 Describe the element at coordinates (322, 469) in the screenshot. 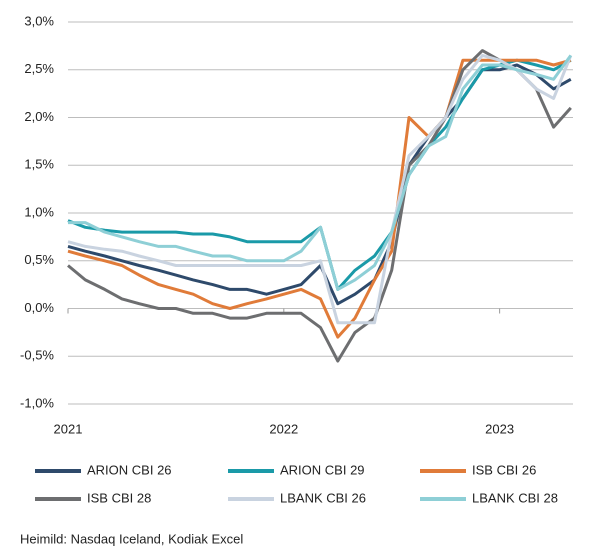

I see `legend-label: ARION CBI 29` at that location.